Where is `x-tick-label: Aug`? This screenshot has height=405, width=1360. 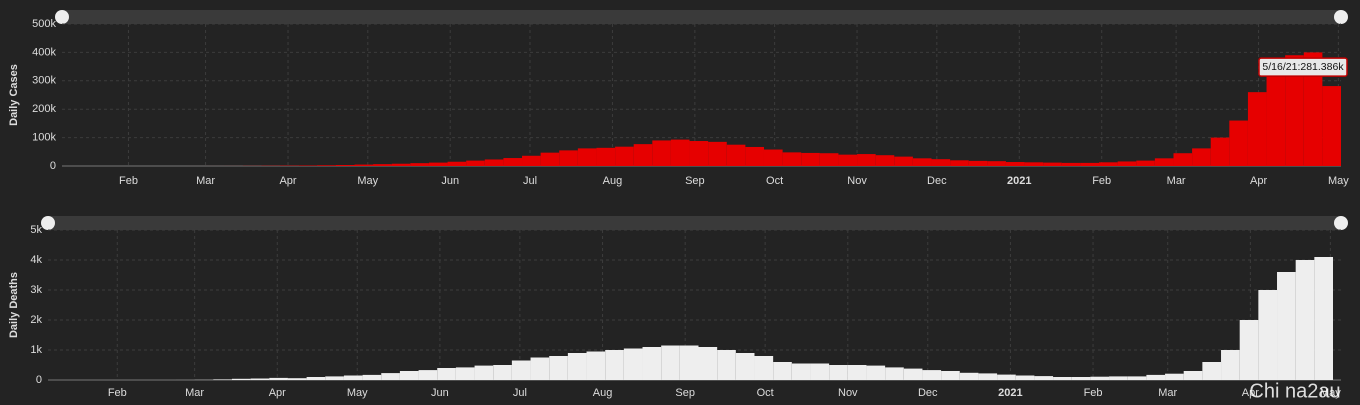
x-tick-label: Aug is located at coordinates (613, 181).